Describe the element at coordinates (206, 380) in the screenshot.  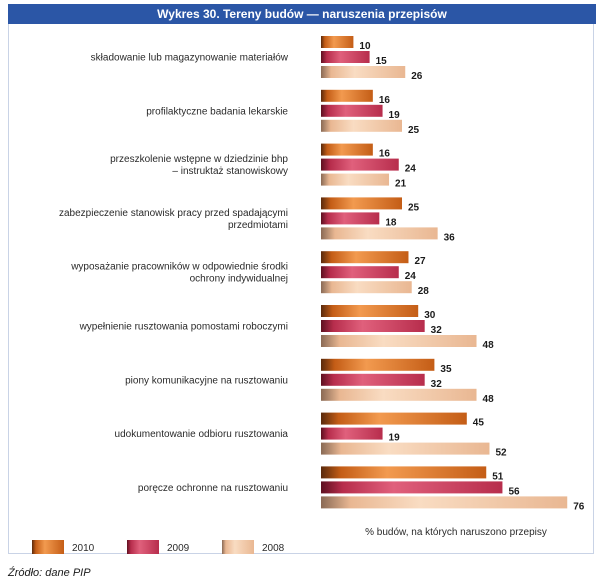
I see `category-label: piony komunikacyjne na rusztowaniu` at that location.